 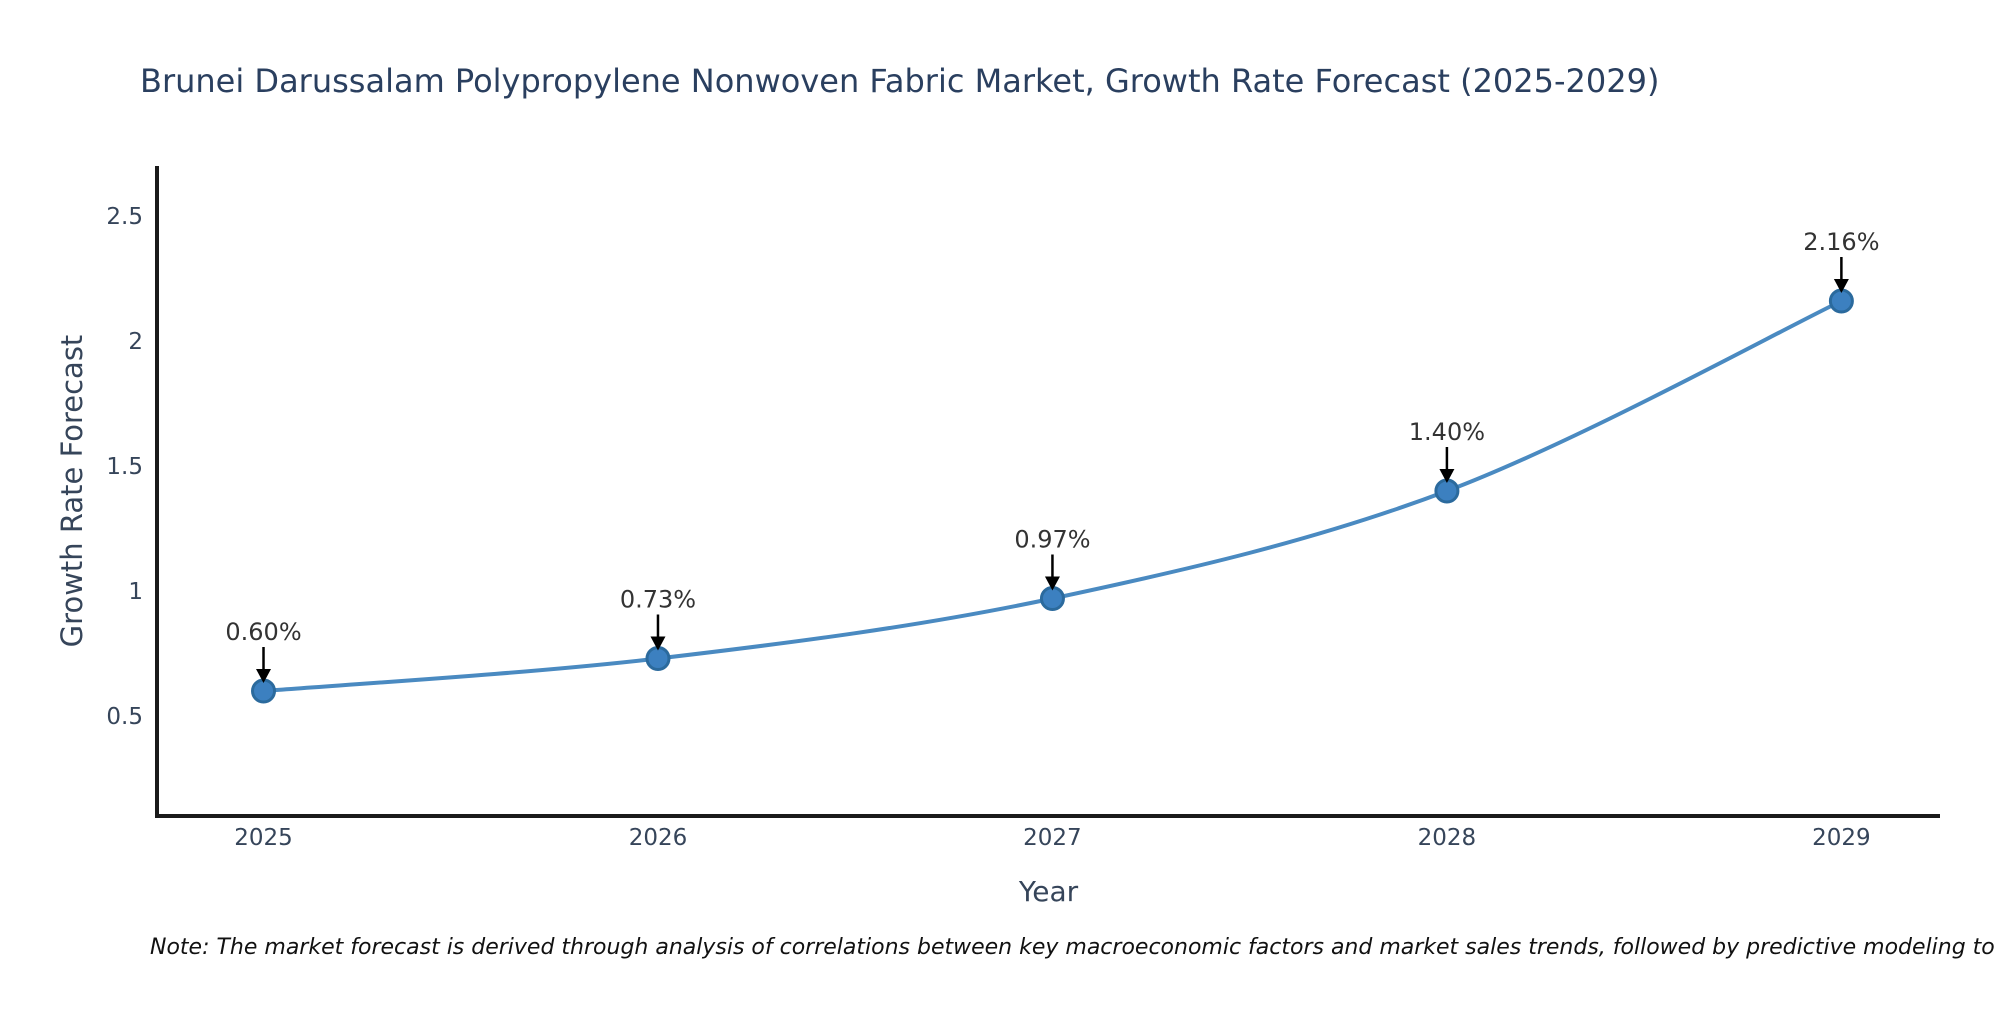 What do you see at coordinates (135, 342) in the screenshot?
I see `y-tick-label: 2` at bounding box center [135, 342].